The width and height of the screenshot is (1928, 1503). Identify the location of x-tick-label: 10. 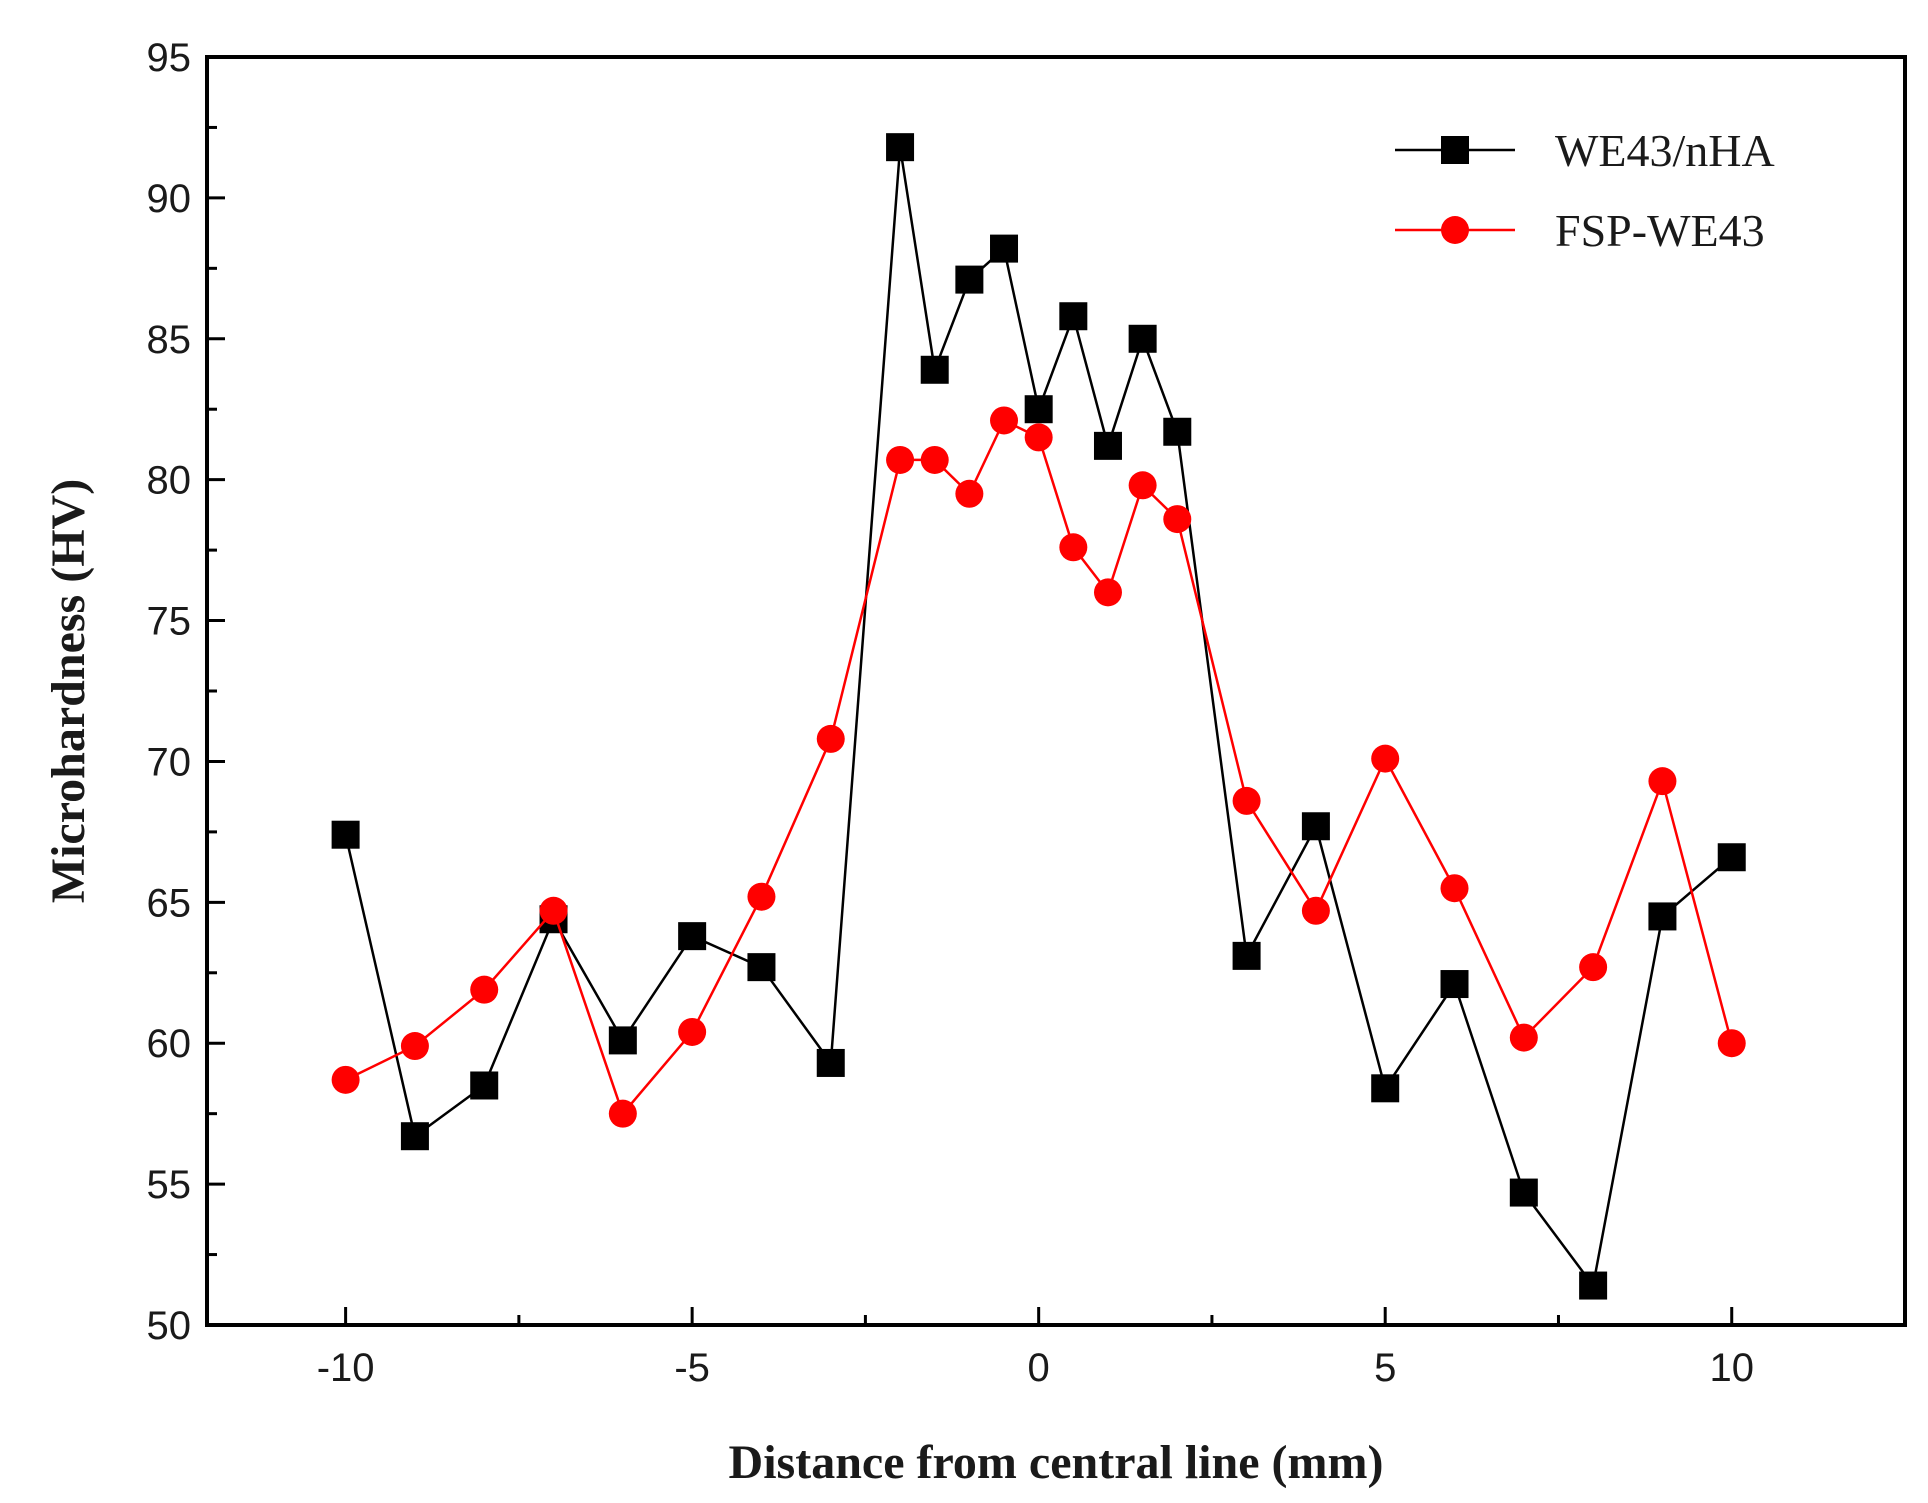
(1731, 1368).